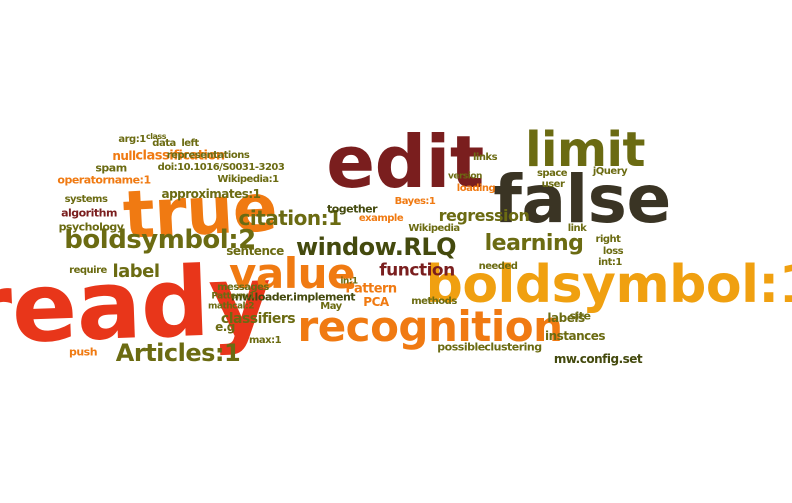 The height and width of the screenshot is (503, 792). What do you see at coordinates (498, 266) in the screenshot?
I see `cloud-word: needed` at bounding box center [498, 266].